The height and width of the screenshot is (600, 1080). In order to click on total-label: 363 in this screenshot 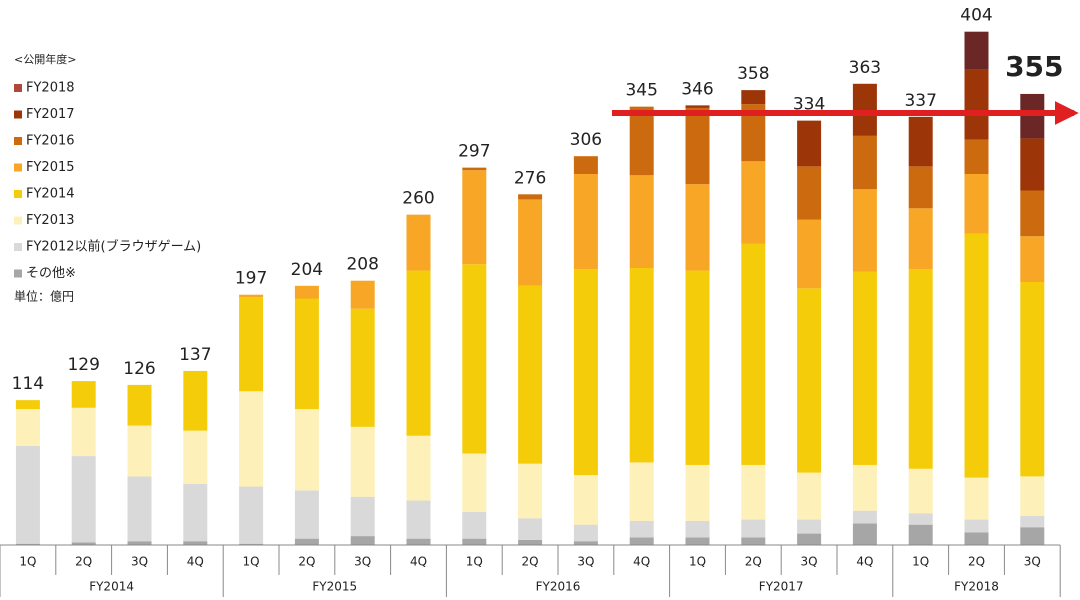, I will do `click(865, 68)`.